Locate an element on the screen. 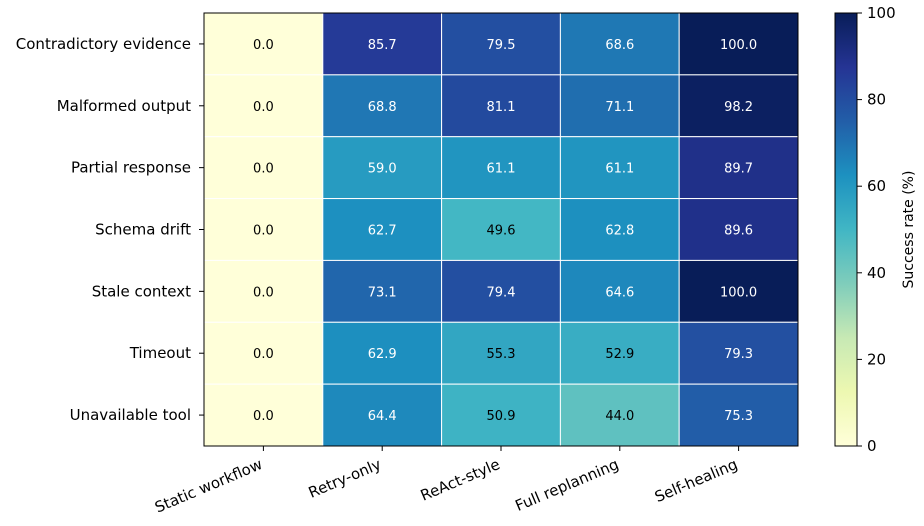 The image size is (924, 526). cell-value-label: 49.6 is located at coordinates (501, 231).